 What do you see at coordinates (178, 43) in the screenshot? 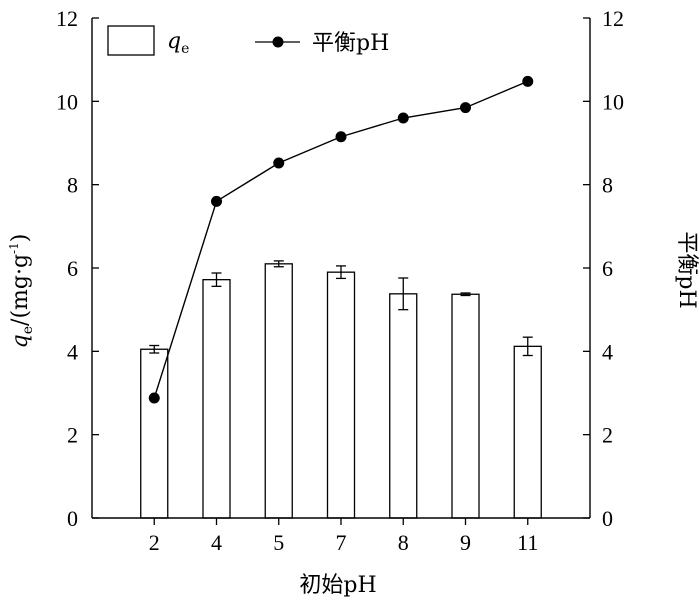
I see `legend-bar-label: qe` at bounding box center [178, 43].